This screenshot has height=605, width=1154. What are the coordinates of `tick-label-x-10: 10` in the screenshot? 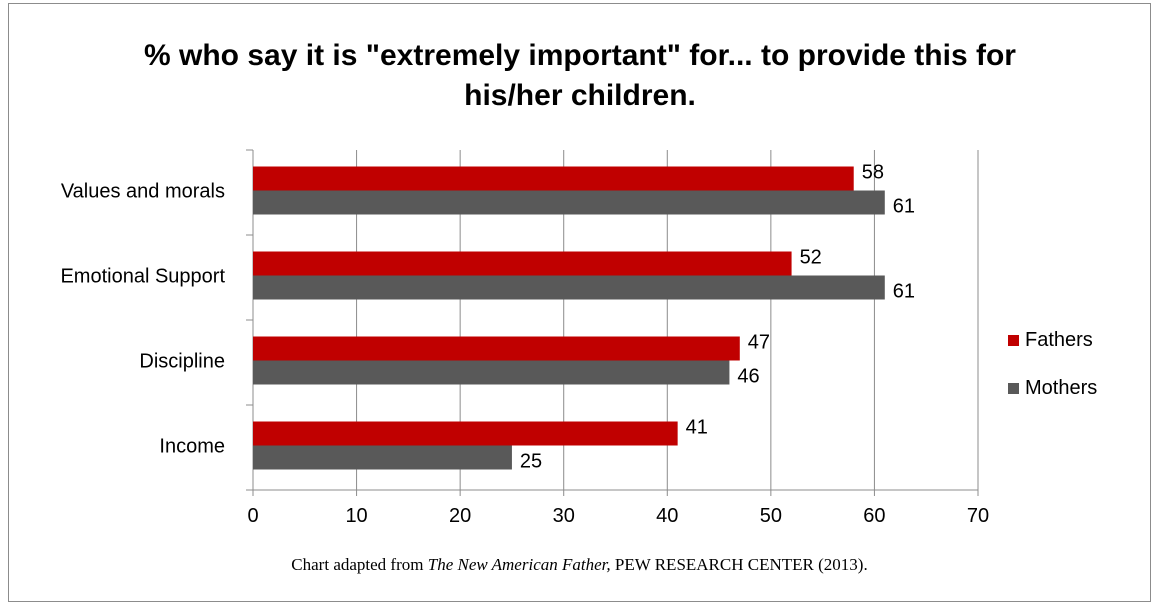 It's located at (356, 516).